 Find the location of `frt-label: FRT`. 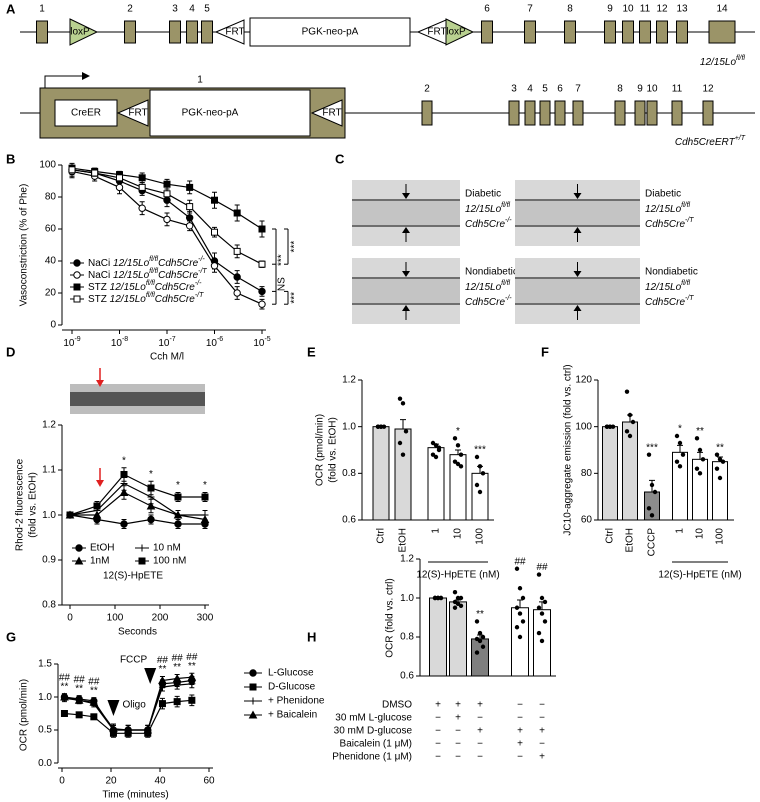

frt-label: FRT is located at coordinates (436, 32).